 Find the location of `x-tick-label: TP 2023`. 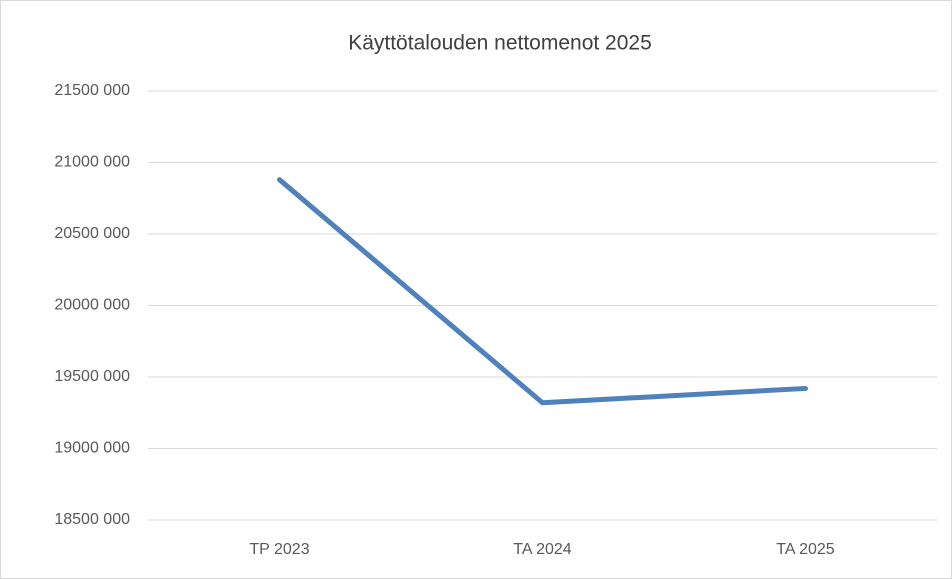

x-tick-label: TP 2023 is located at coordinates (279, 549).